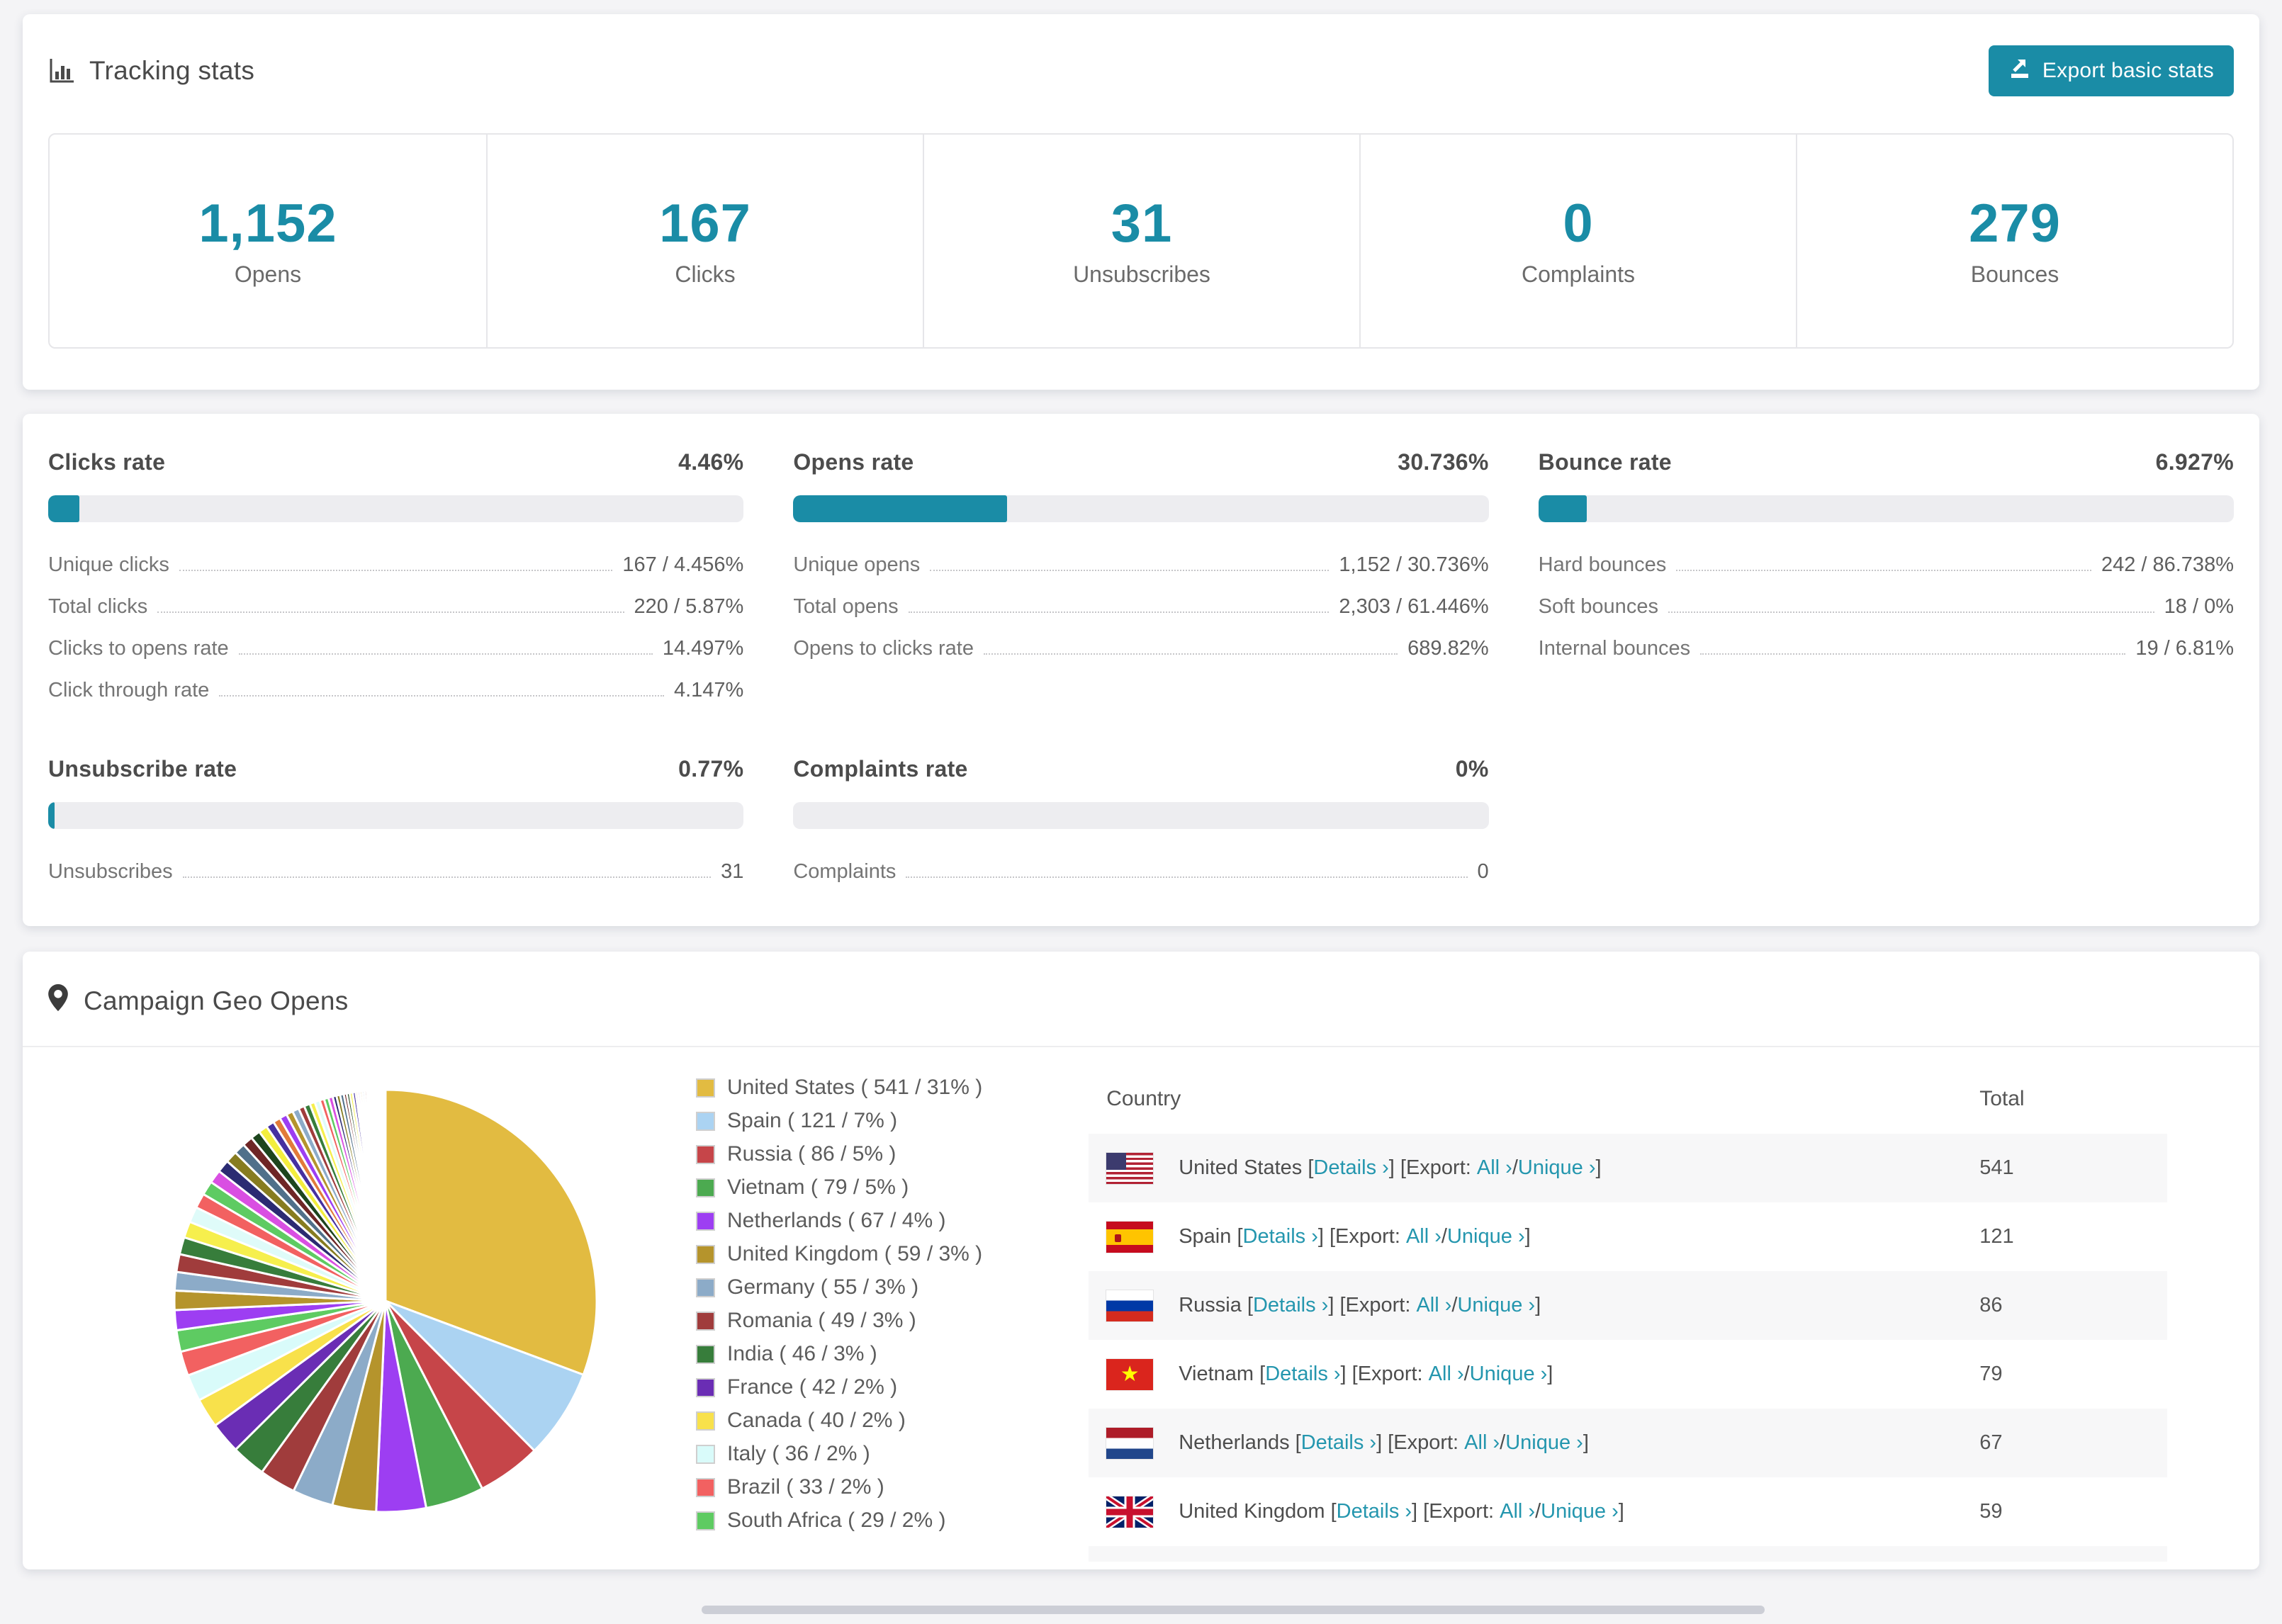  I want to click on stat-row-value: 4.147%, so click(709, 690).